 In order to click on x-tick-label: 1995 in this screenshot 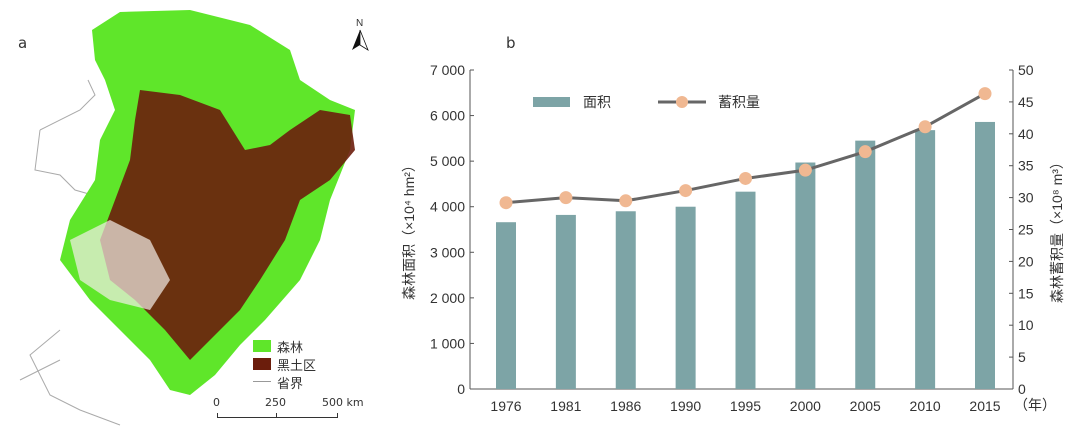, I will do `click(745, 406)`.